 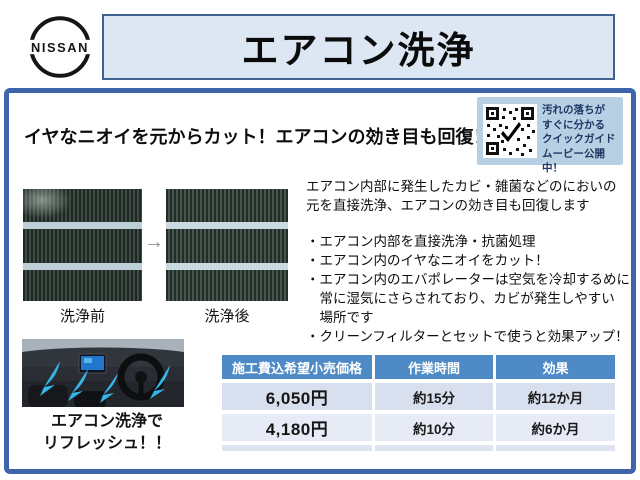 What do you see at coordinates (106, 443) in the screenshot?
I see `refresh-line: リフレッシュ！！` at bounding box center [106, 443].